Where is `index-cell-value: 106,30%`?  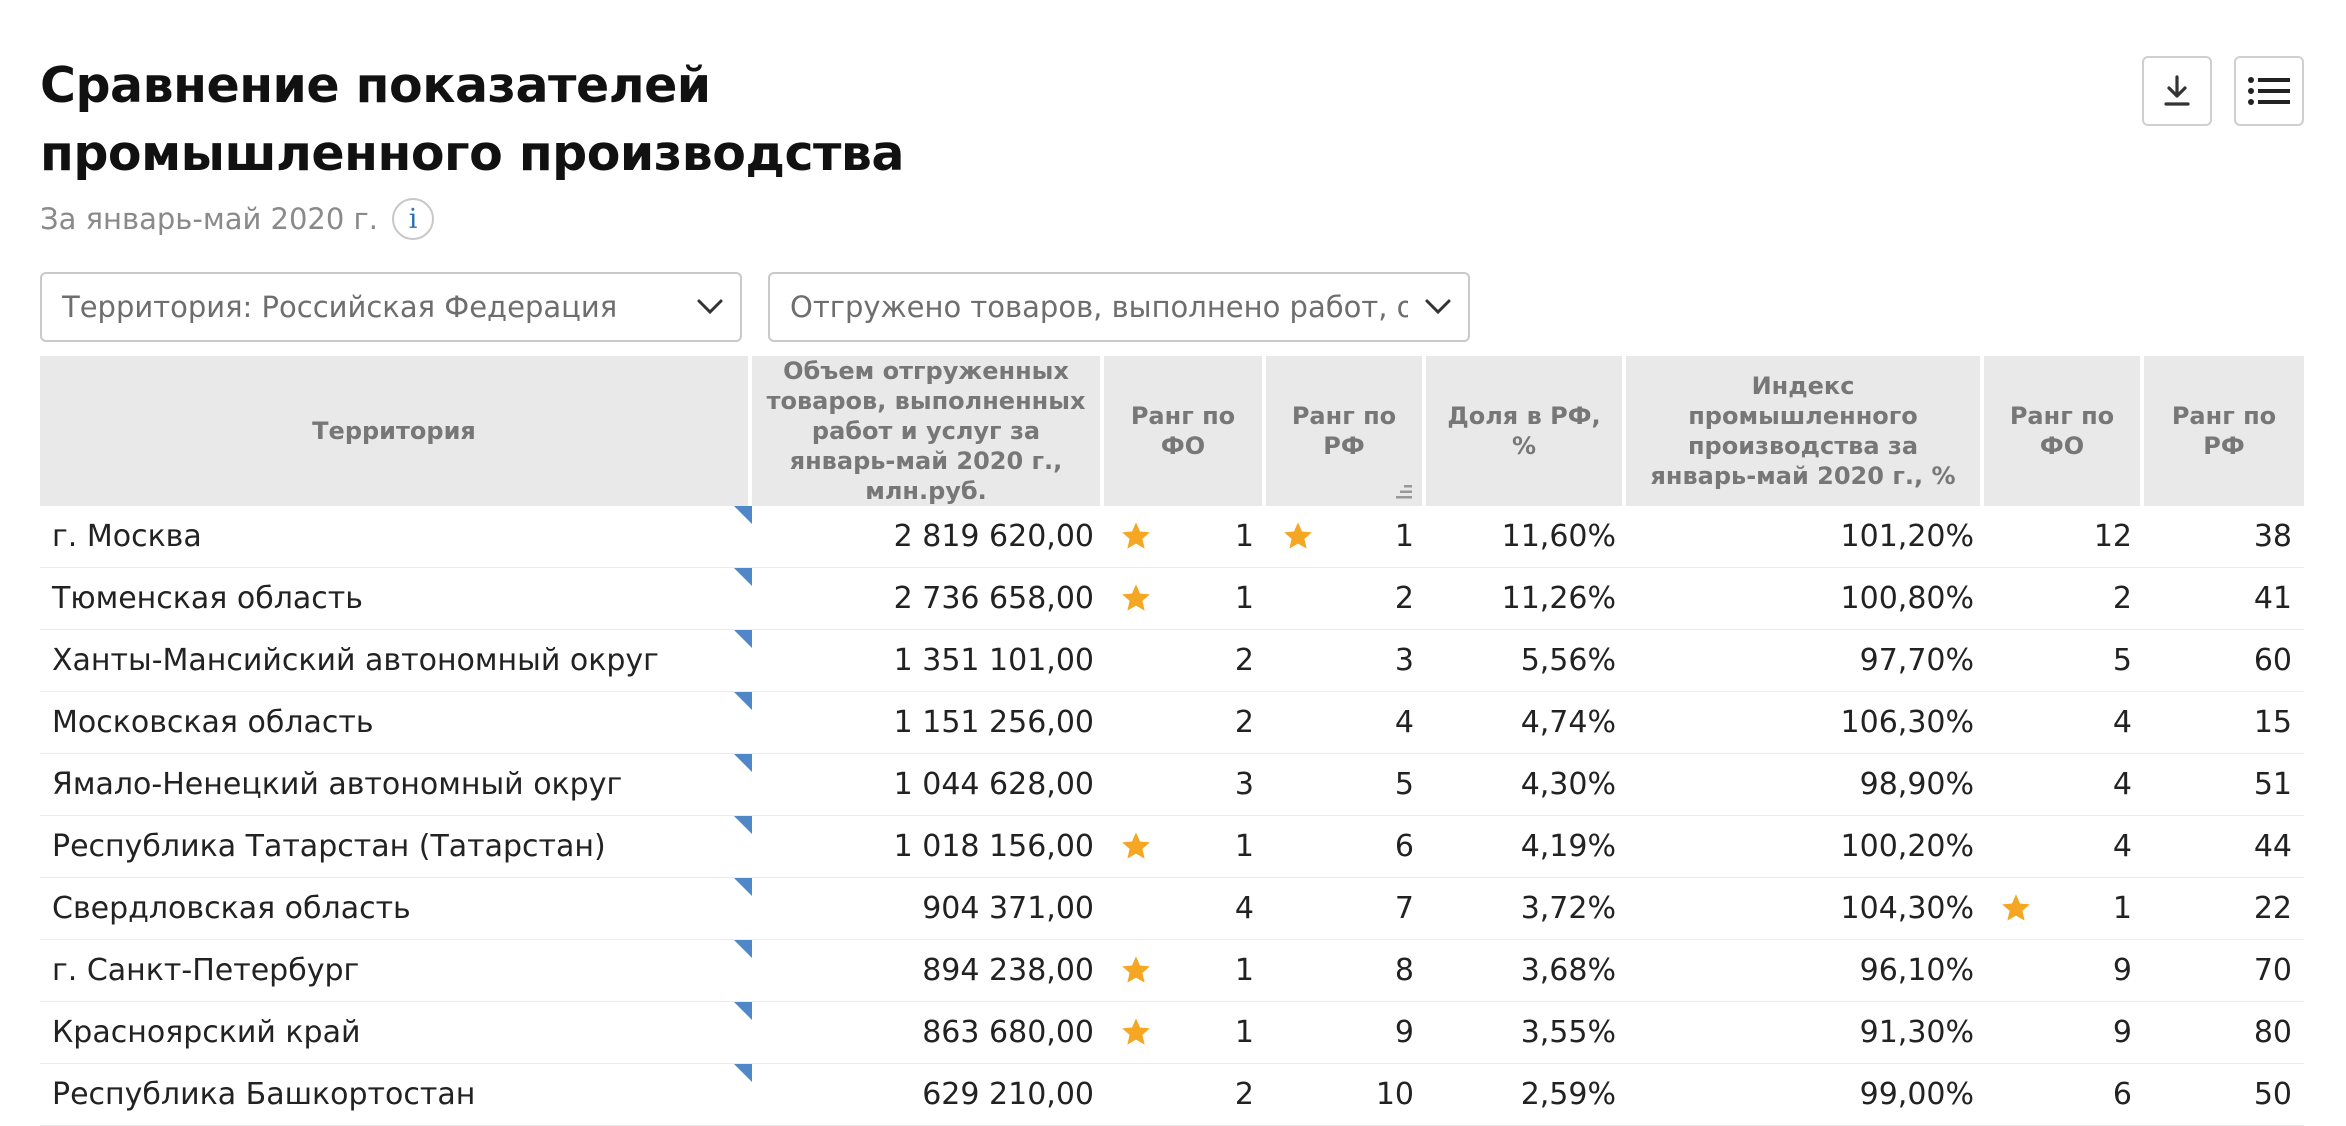 index-cell-value: 106,30% is located at coordinates (1907, 722).